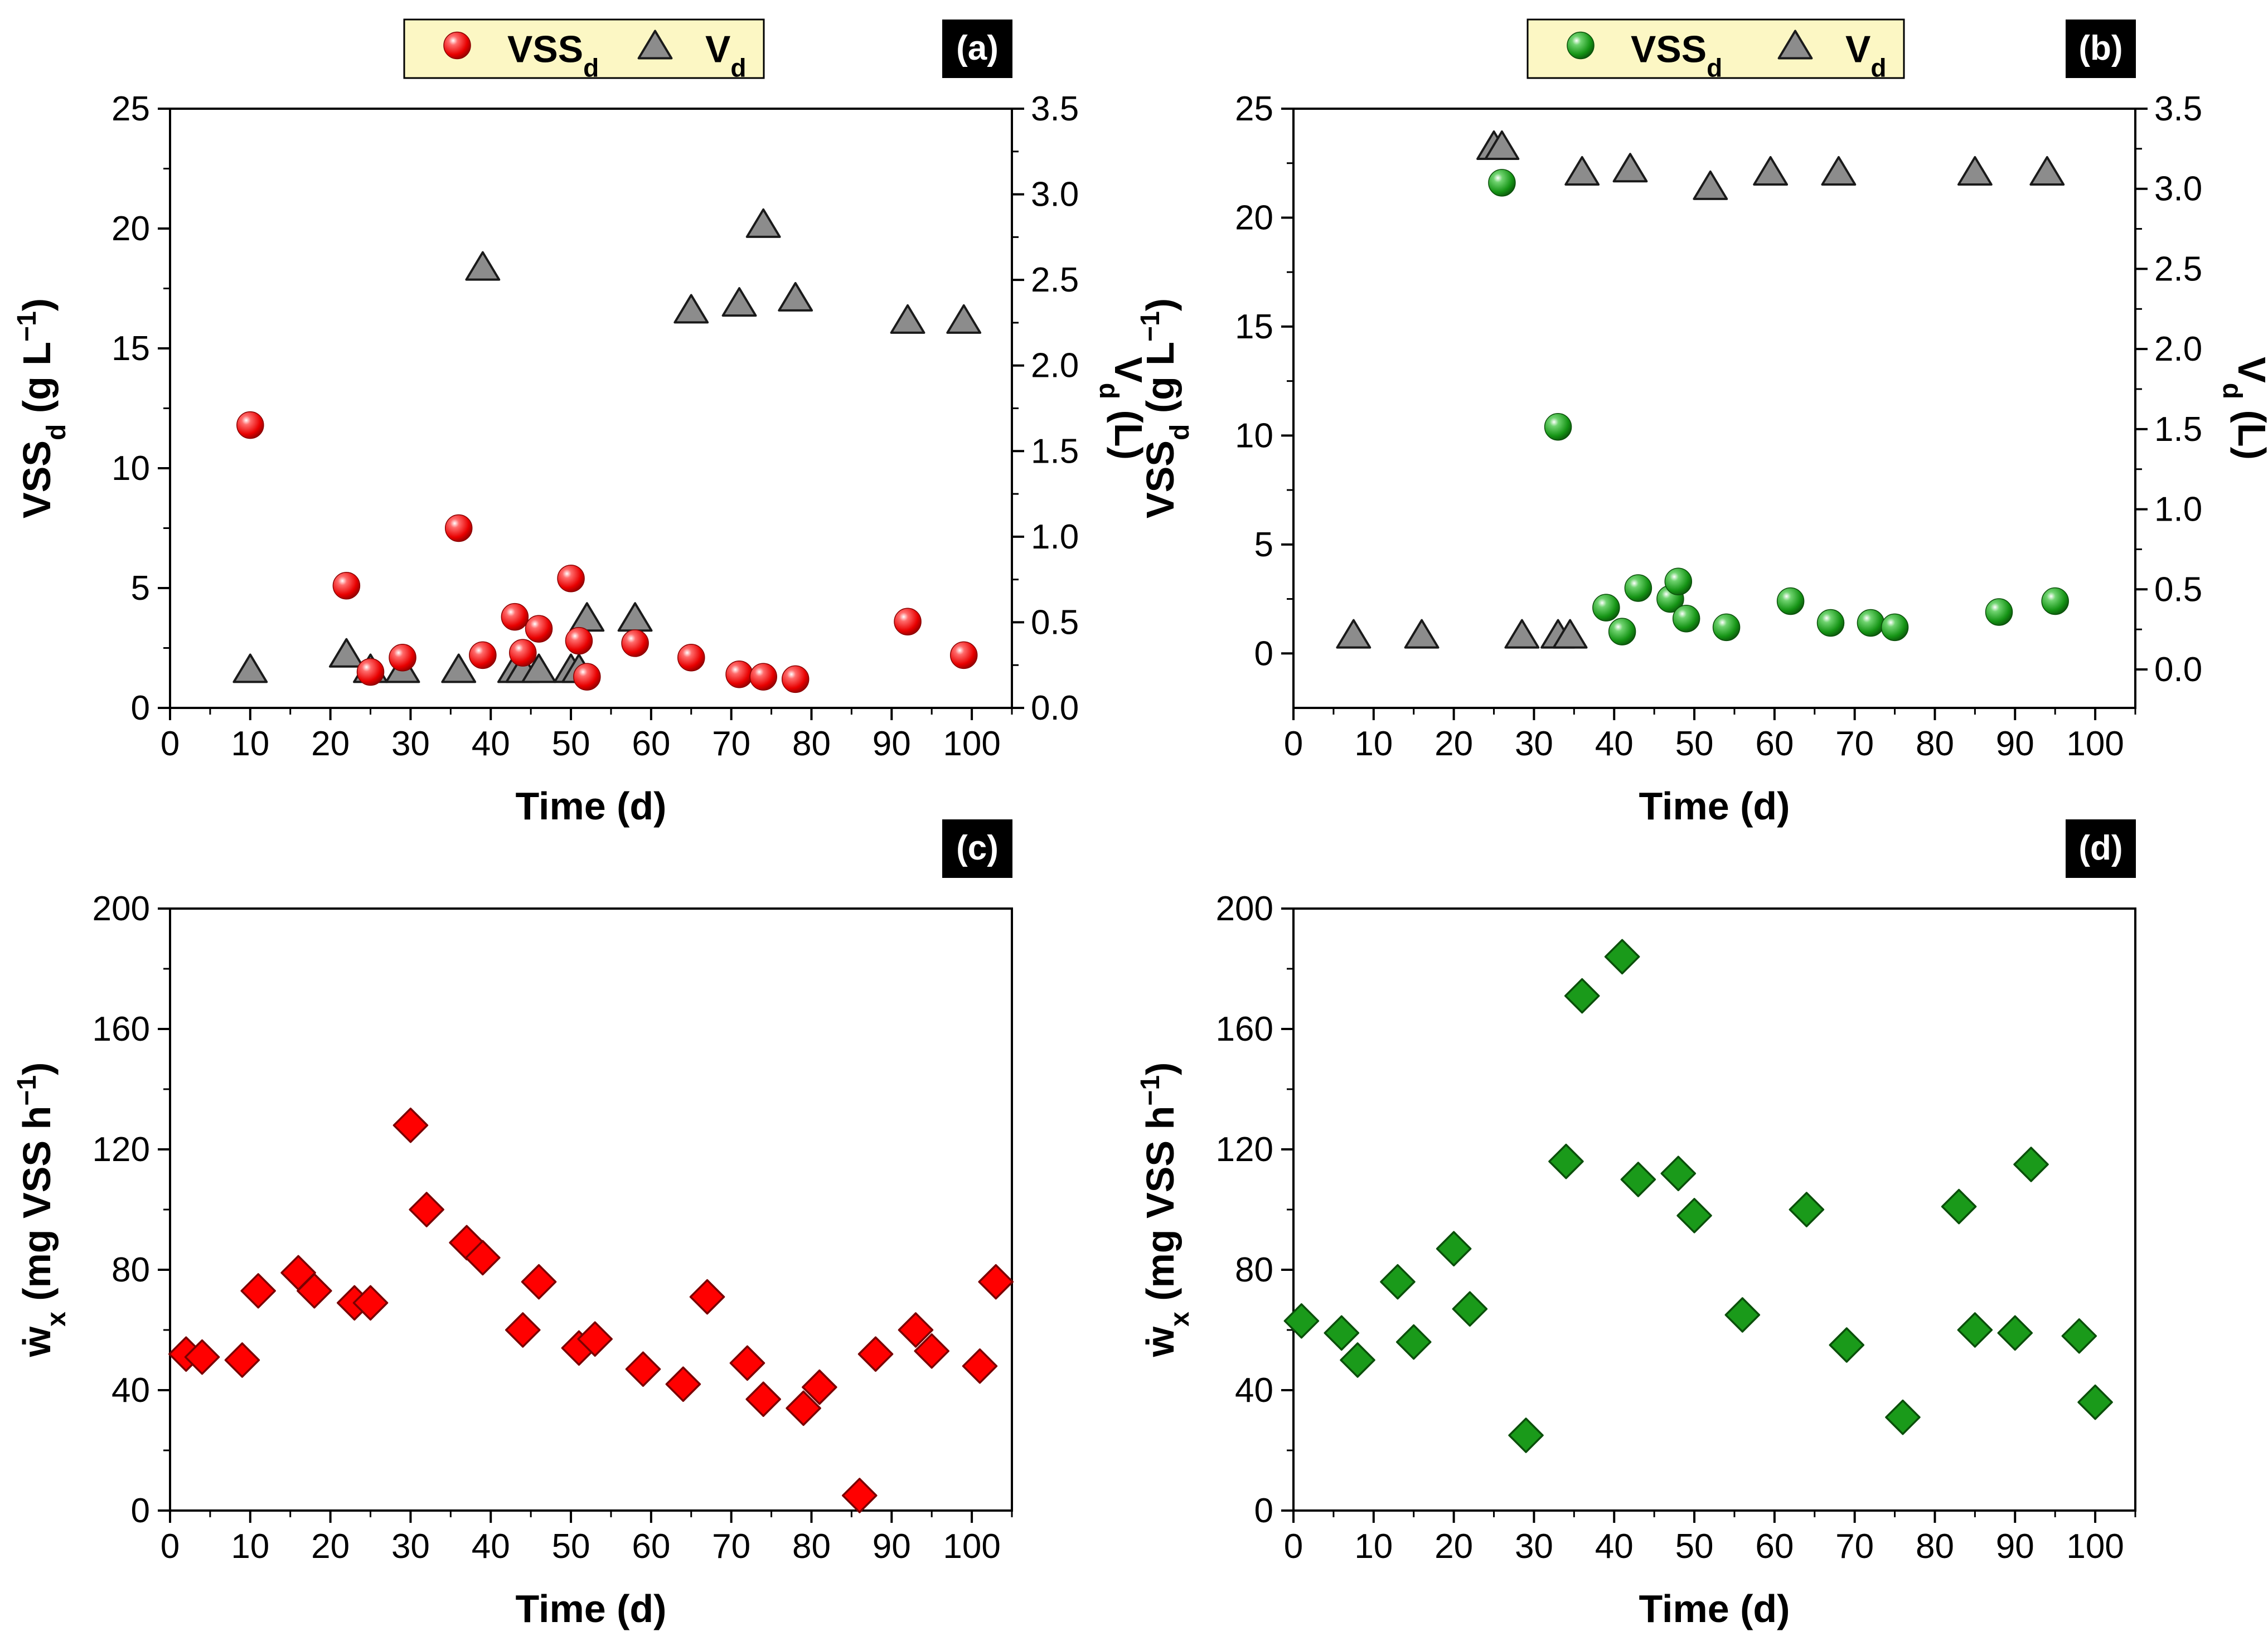 The image size is (2268, 1641). I want to click on plot-frame-c, so click(591, 1209).